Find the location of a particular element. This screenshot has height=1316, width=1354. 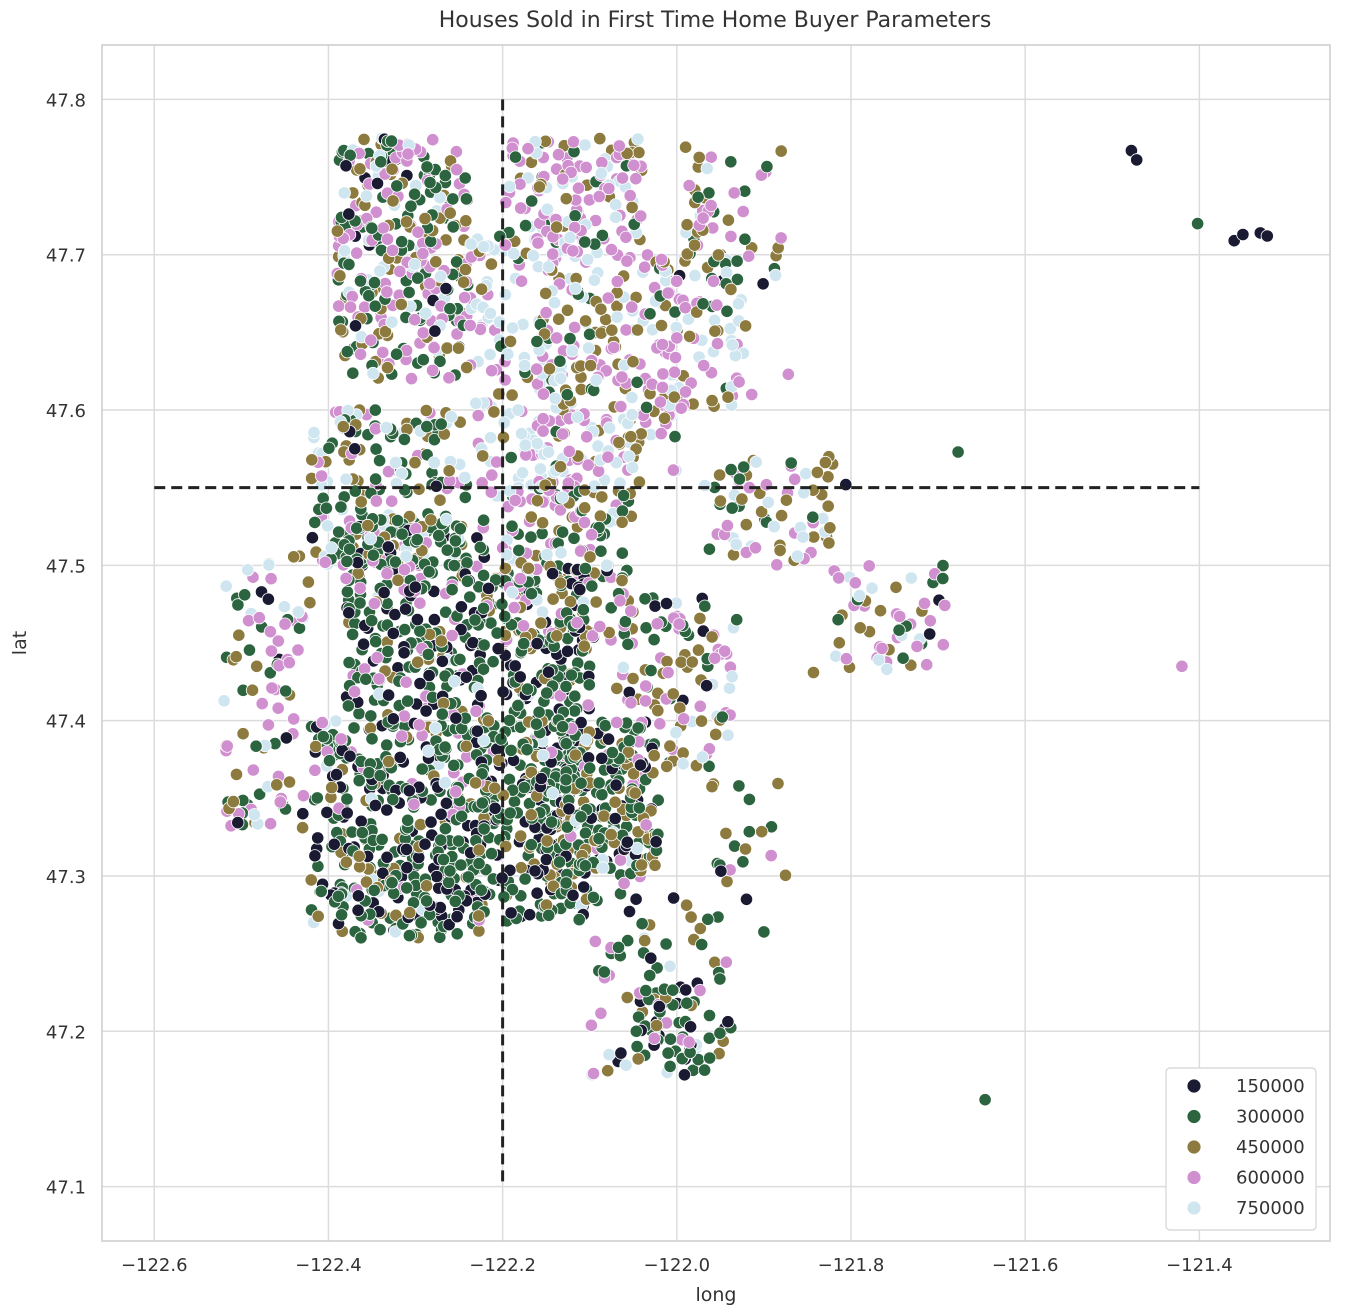

legend-box is located at coordinates (1241, 1149).